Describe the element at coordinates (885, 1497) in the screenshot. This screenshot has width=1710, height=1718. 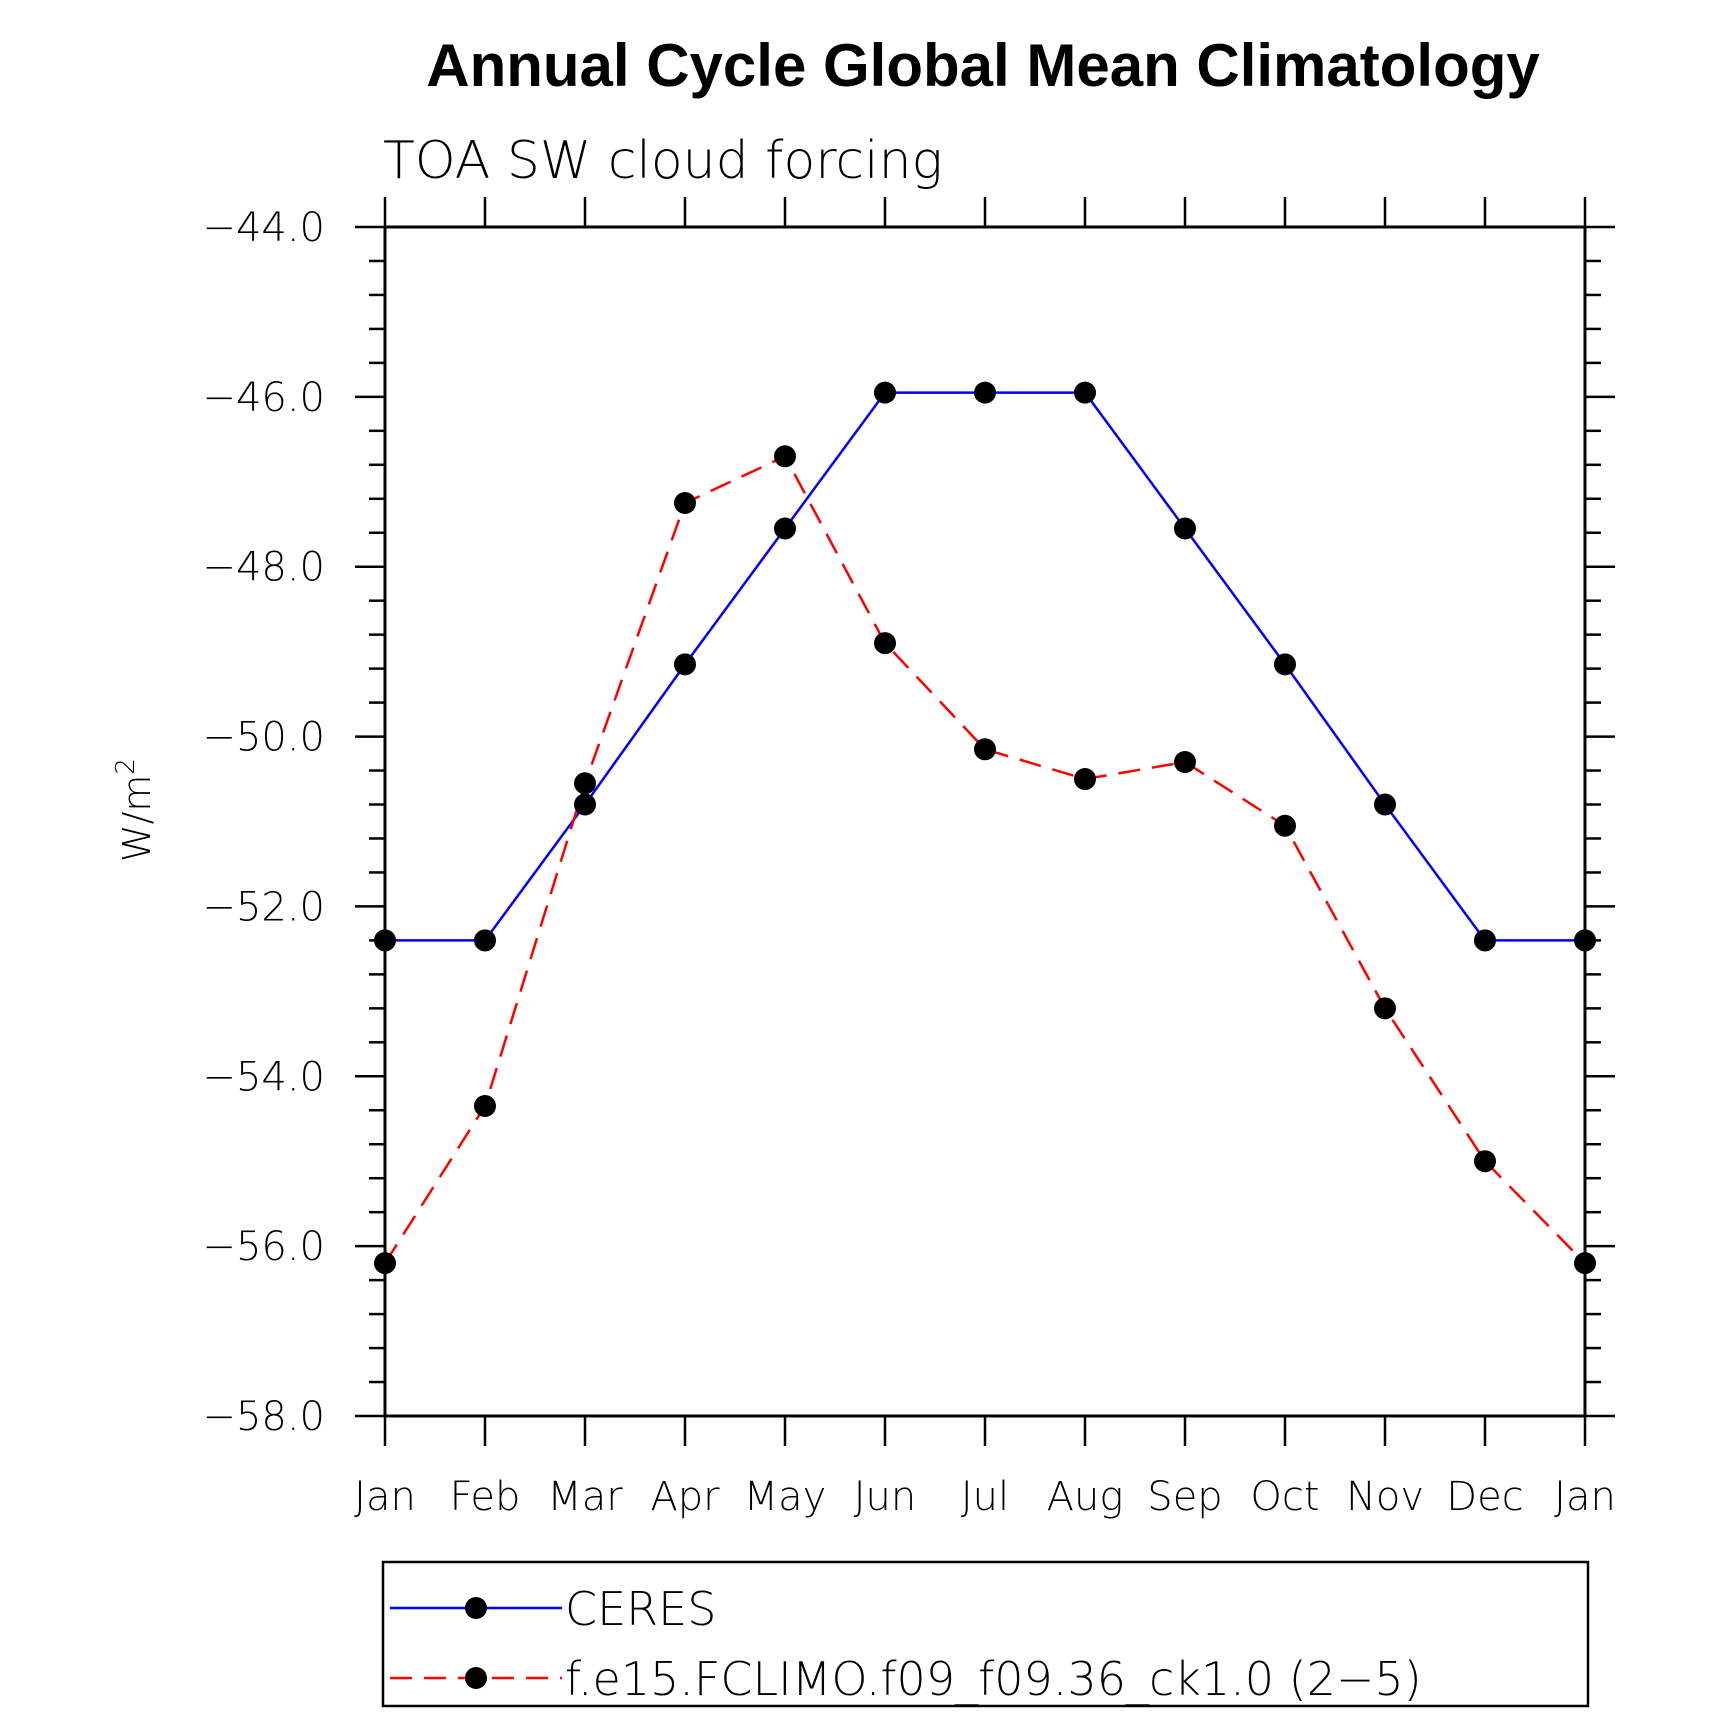
I see `x-tick-label: Jun` at that location.